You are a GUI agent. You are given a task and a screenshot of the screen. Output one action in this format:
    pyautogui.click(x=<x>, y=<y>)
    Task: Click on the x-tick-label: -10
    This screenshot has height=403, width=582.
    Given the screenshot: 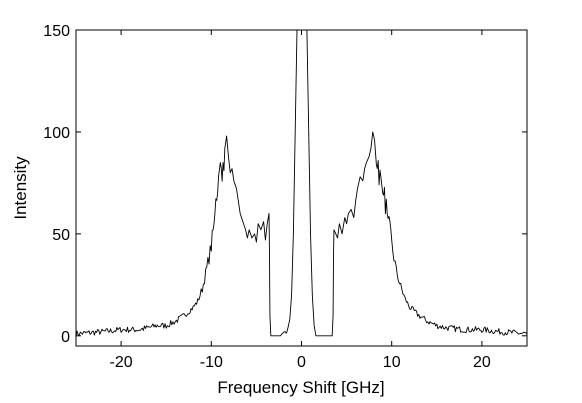 What is the action you would take?
    pyautogui.click(x=211, y=362)
    